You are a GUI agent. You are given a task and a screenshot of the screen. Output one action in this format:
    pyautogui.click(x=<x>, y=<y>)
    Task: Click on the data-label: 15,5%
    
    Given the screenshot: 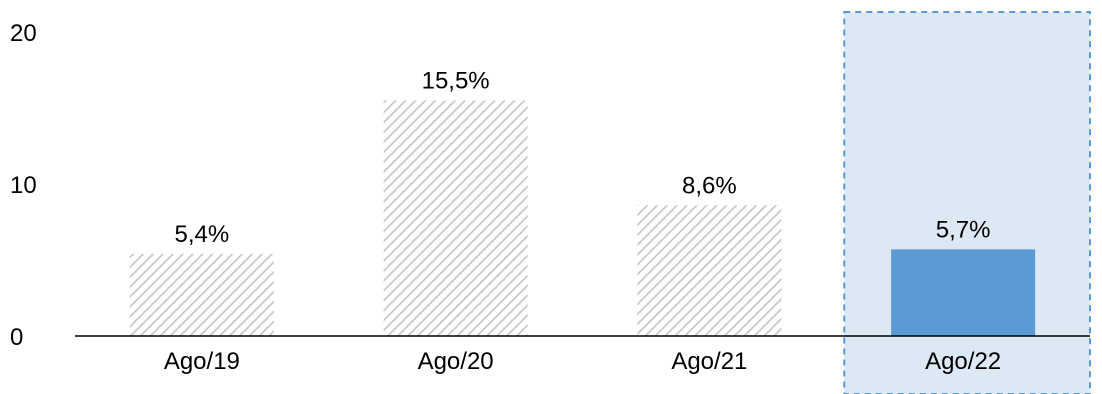 What is the action you would take?
    pyautogui.click(x=456, y=80)
    